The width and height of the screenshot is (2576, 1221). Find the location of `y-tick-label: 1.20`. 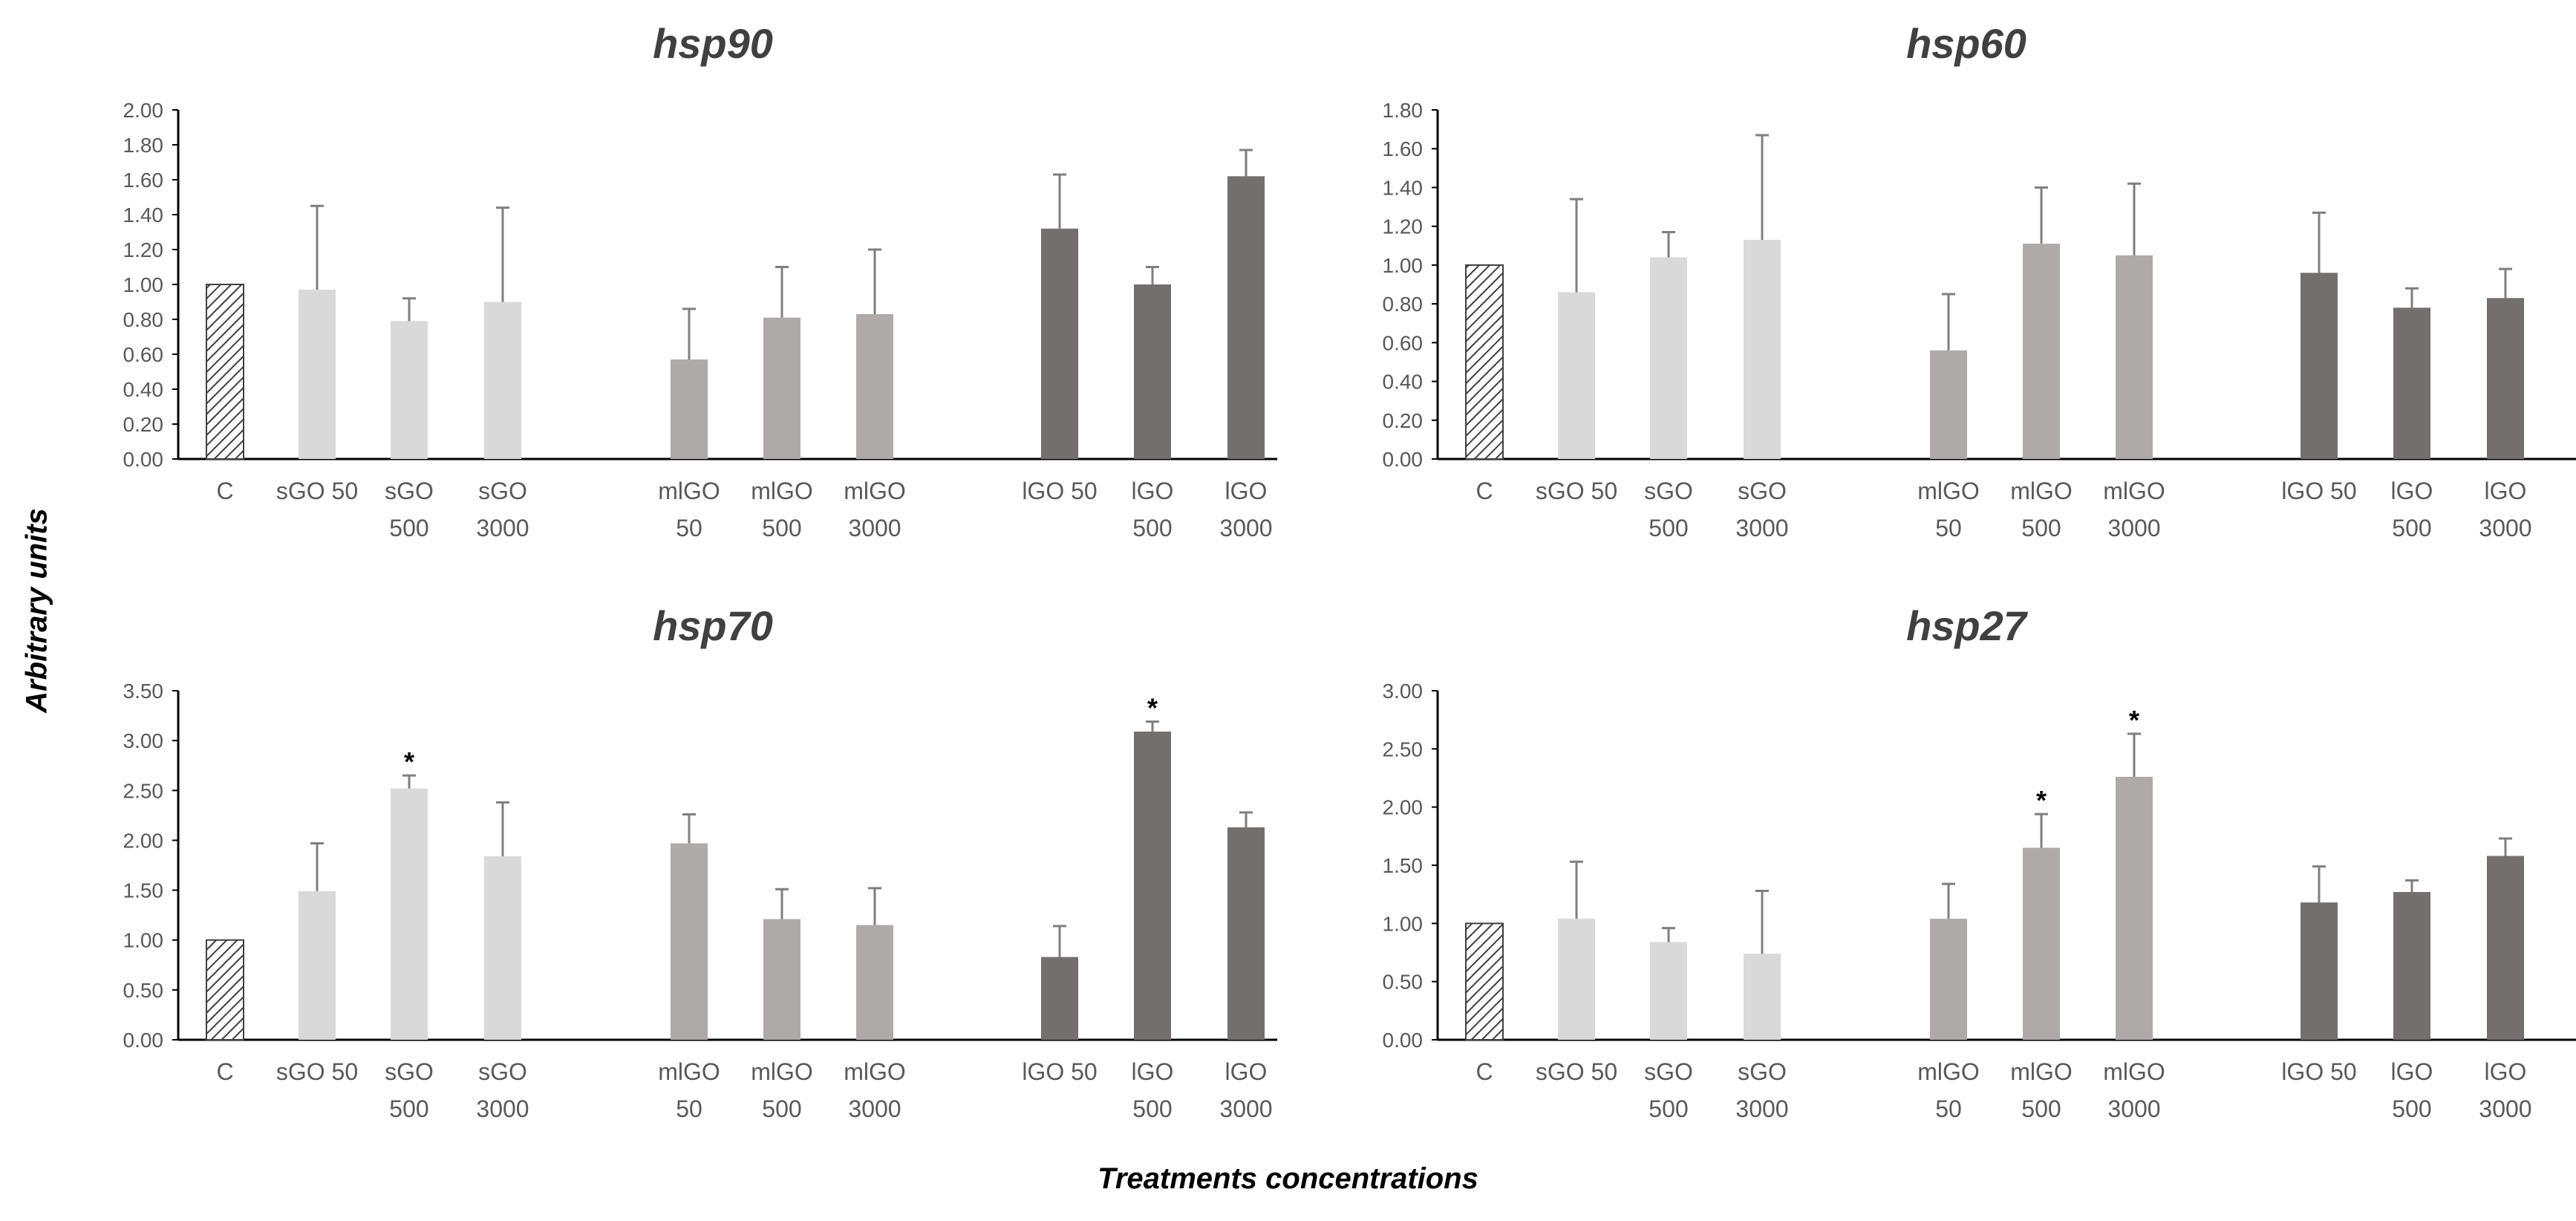

y-tick-label: 1.20 is located at coordinates (143, 250).